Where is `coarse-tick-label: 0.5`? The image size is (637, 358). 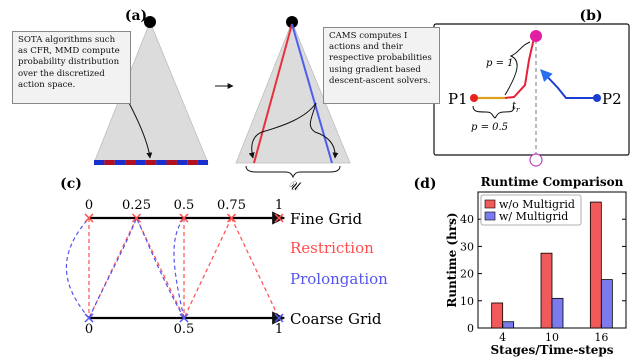 coarse-tick-label: 0.5 is located at coordinates (184, 329).